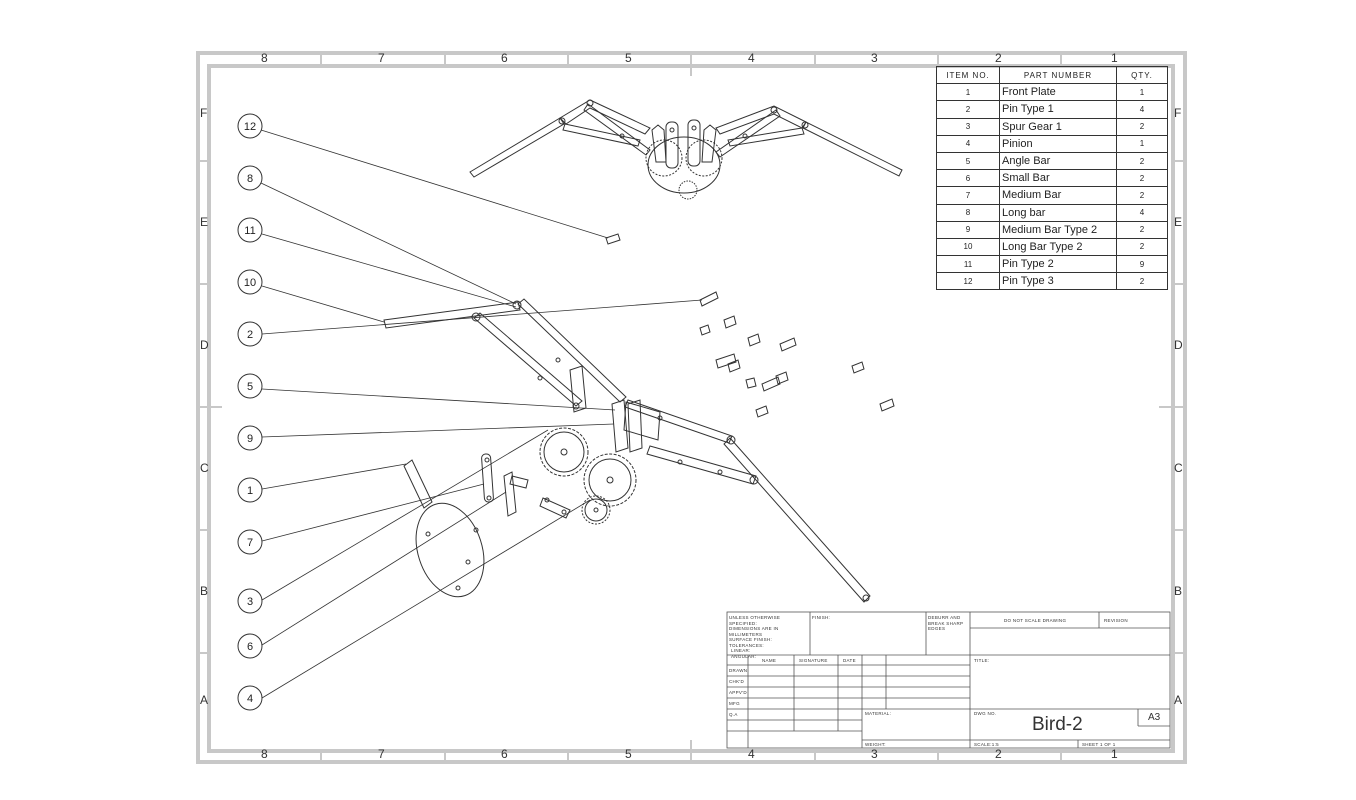 This screenshot has width=1356, height=800. Describe the element at coordinates (1035, 620) in the screenshot. I see `do-not-scale-note: DO NOT SCALE DRAWING` at that location.